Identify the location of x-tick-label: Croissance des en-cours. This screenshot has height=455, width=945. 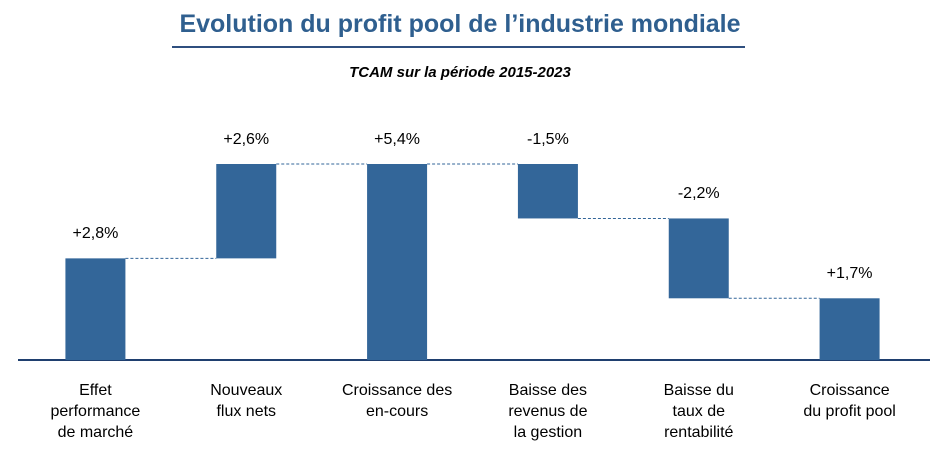
(397, 401).